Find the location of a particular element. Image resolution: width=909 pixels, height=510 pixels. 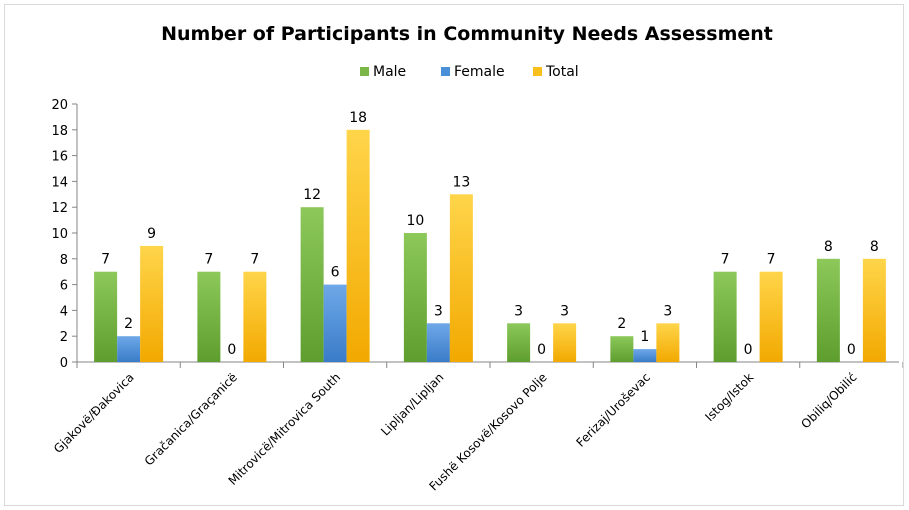

data-label: 6 is located at coordinates (335, 273).